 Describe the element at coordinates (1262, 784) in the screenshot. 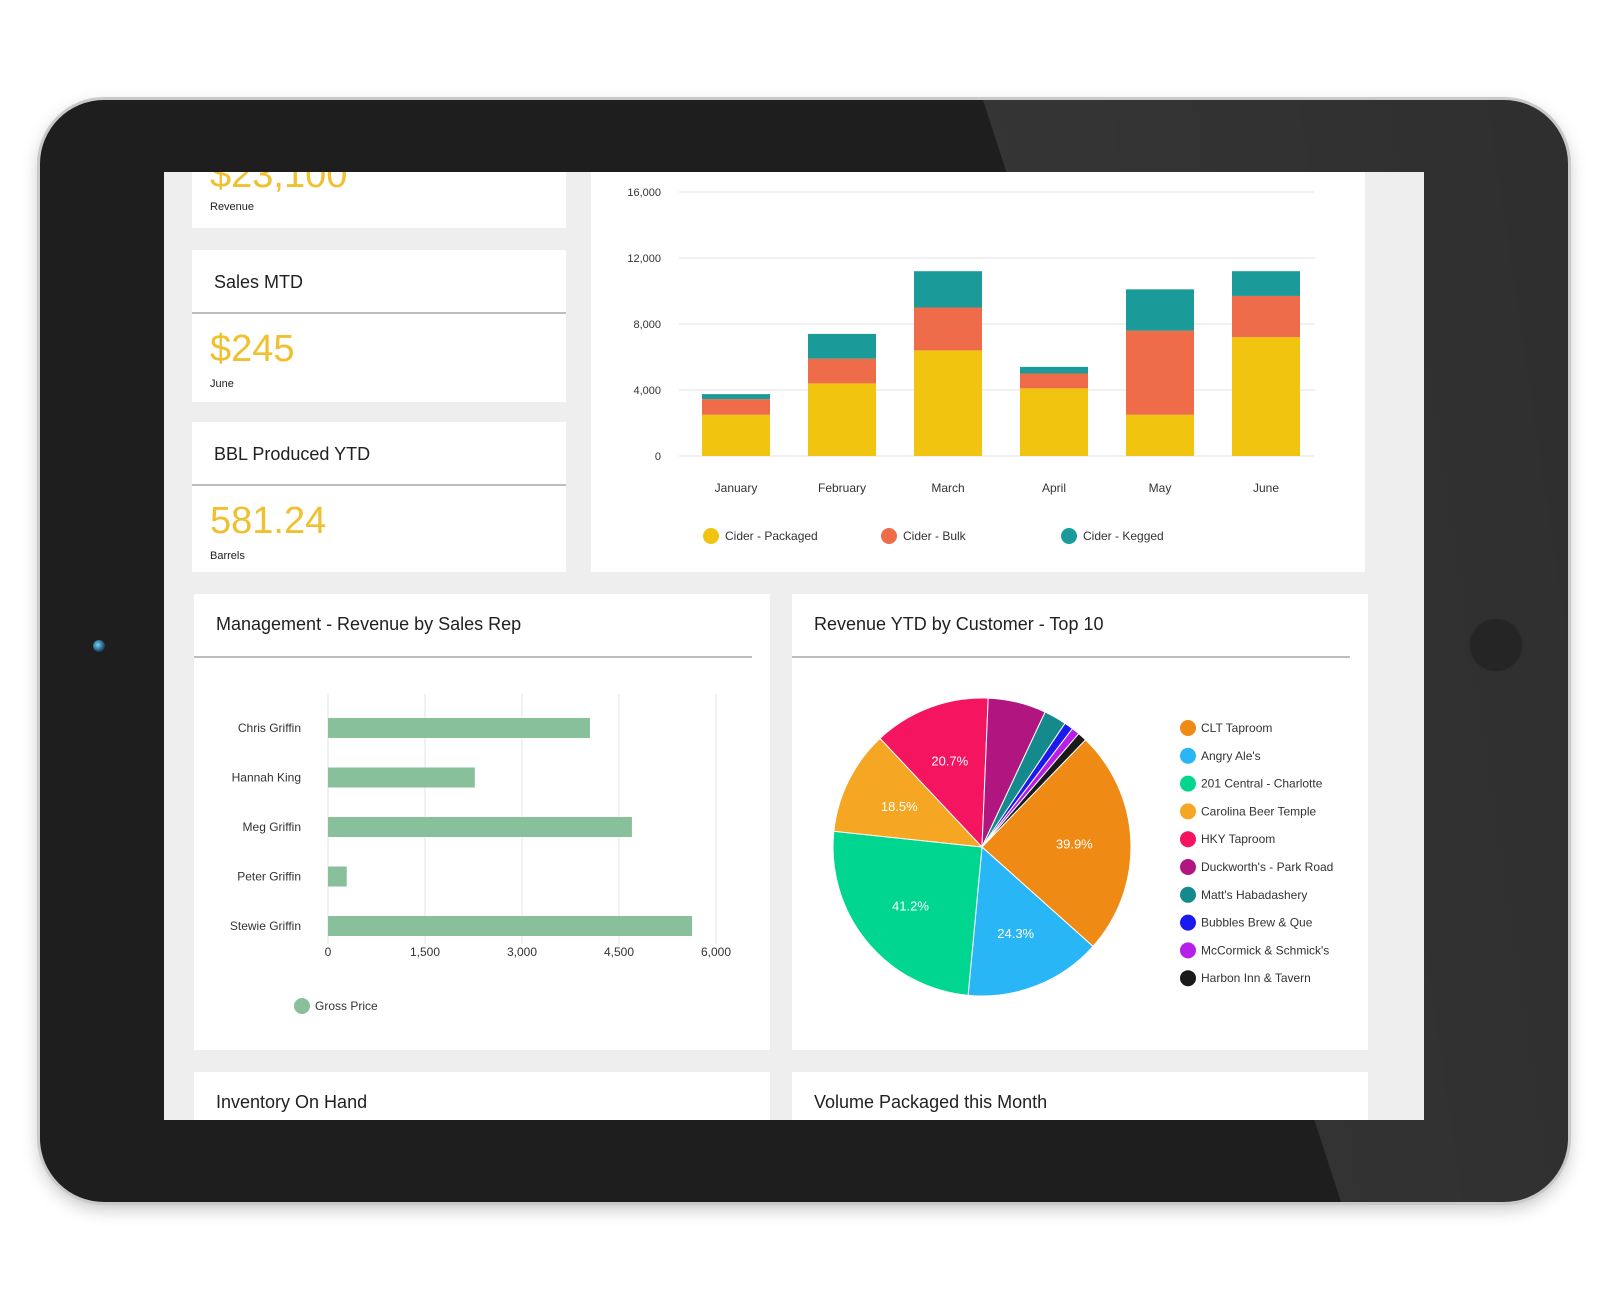

I see `legend-label: 201 Central - Charlotte` at that location.